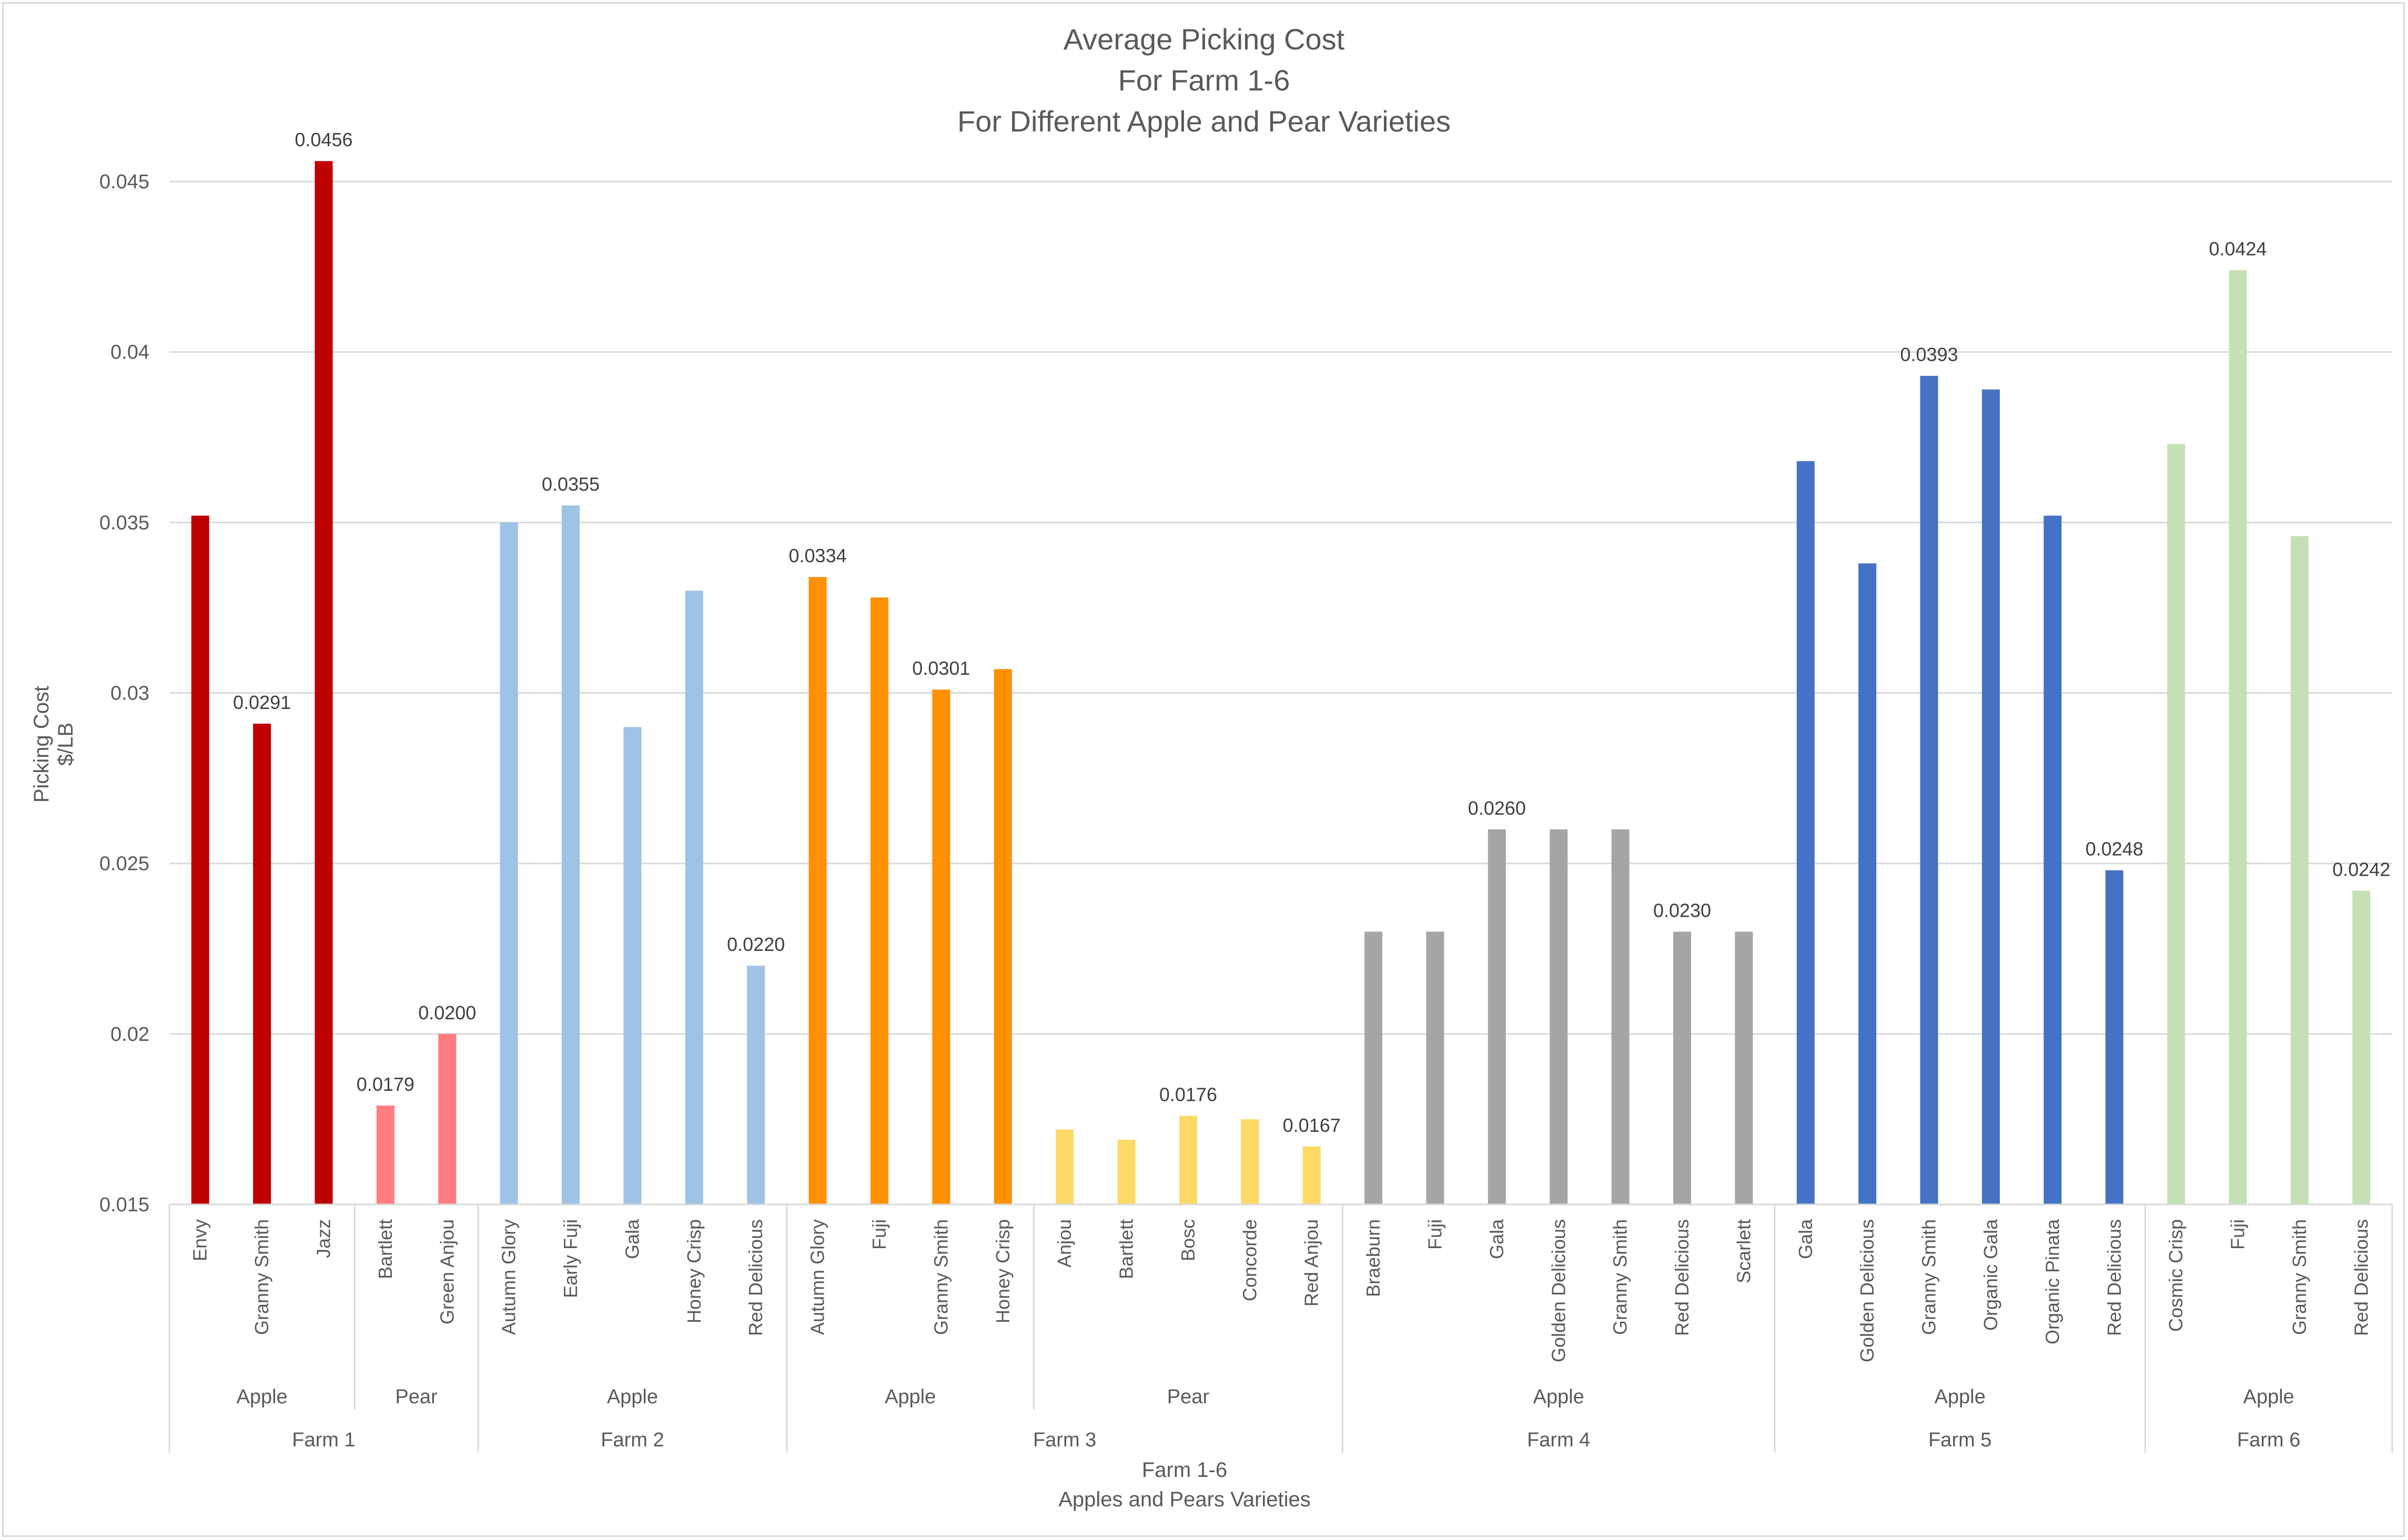  What do you see at coordinates (65, 744) in the screenshot?
I see `y-axis-title-line-2: $/LB` at bounding box center [65, 744].